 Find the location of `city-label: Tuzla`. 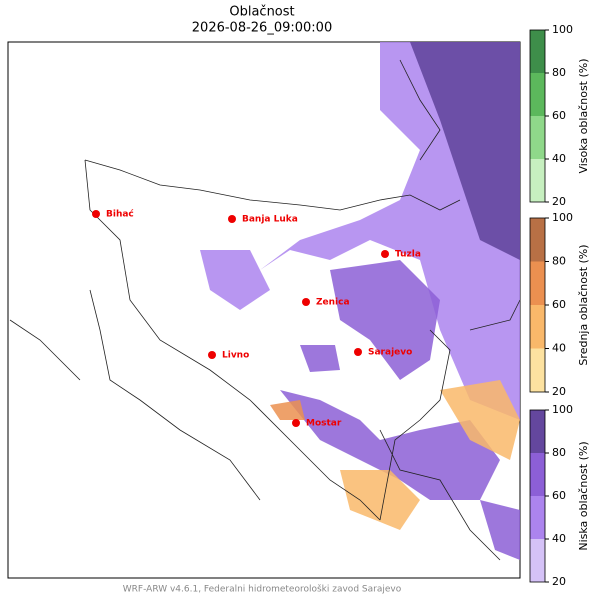

city-label: Tuzla is located at coordinates (408, 255).